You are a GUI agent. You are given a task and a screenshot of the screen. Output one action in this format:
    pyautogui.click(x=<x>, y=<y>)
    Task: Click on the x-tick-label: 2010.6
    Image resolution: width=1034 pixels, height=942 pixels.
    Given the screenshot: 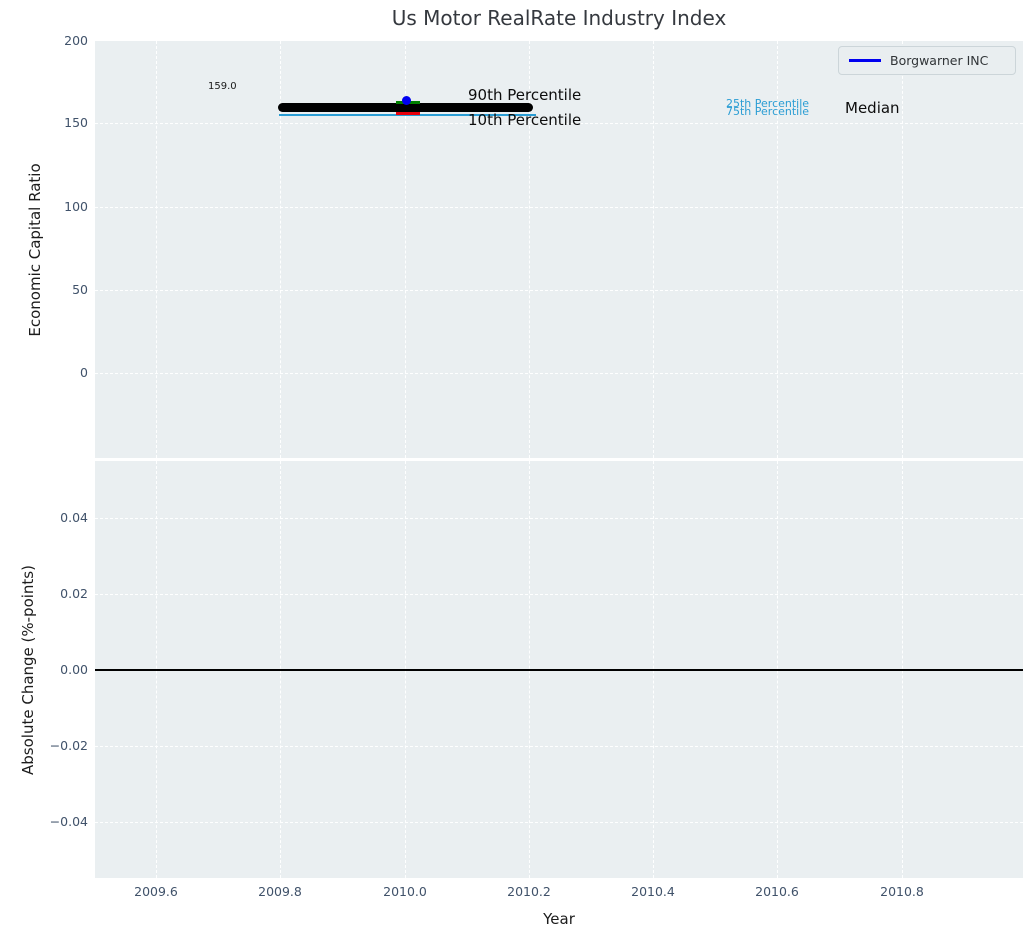 What is the action you would take?
    pyautogui.click(x=777, y=891)
    